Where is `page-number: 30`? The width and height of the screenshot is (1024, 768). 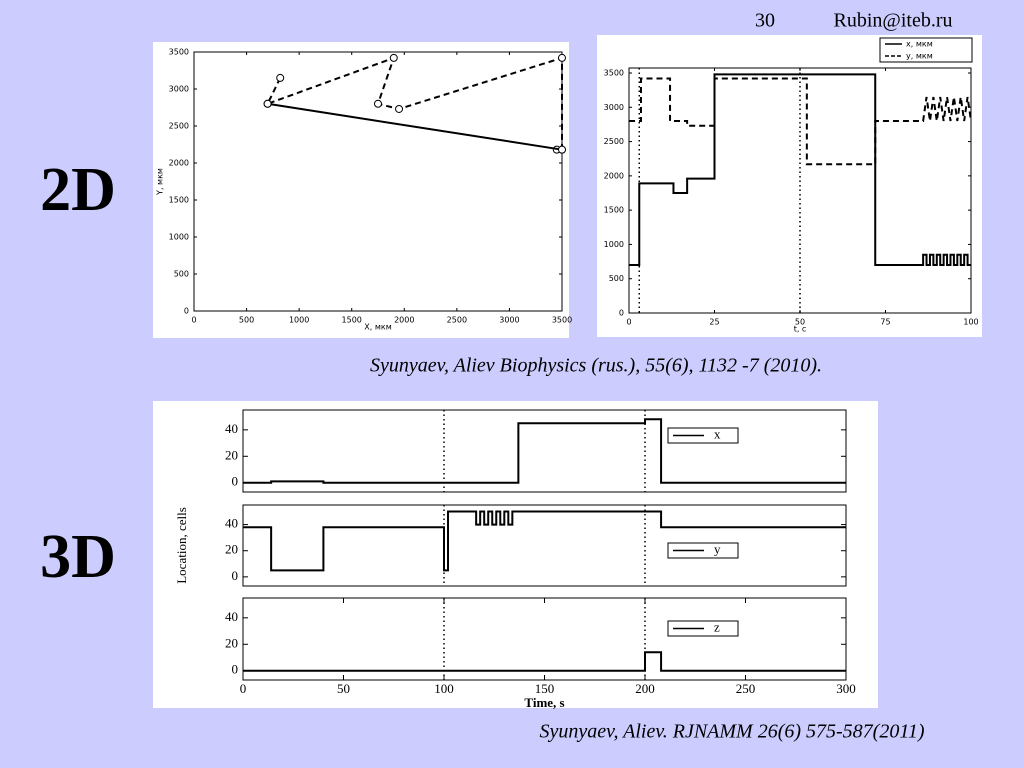
page-number: 30 is located at coordinates (765, 21).